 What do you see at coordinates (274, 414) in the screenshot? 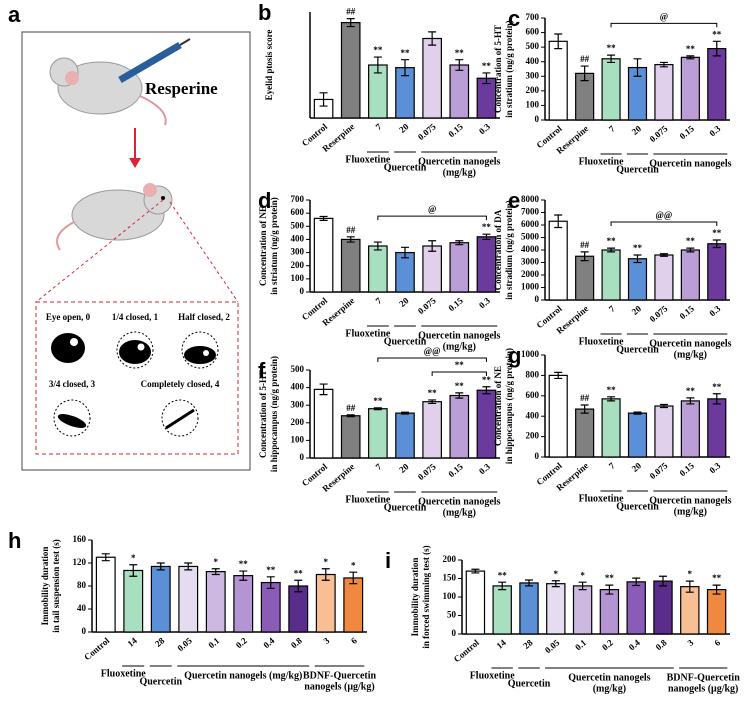
I see `y-axis-label: in hippocampus (ng/g protein)` at bounding box center [274, 414].